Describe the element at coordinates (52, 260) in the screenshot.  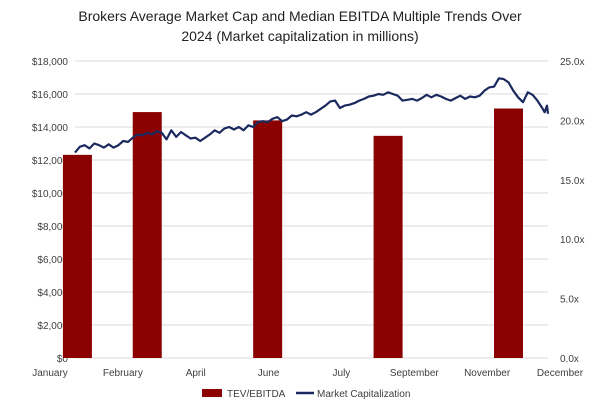
I see `y-left-tick-label: $6,000` at that location.